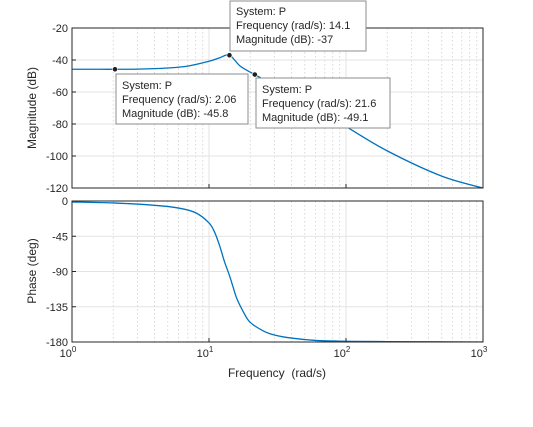  I want to click on frequency-tick-label: 10⁰, so click(68, 352).